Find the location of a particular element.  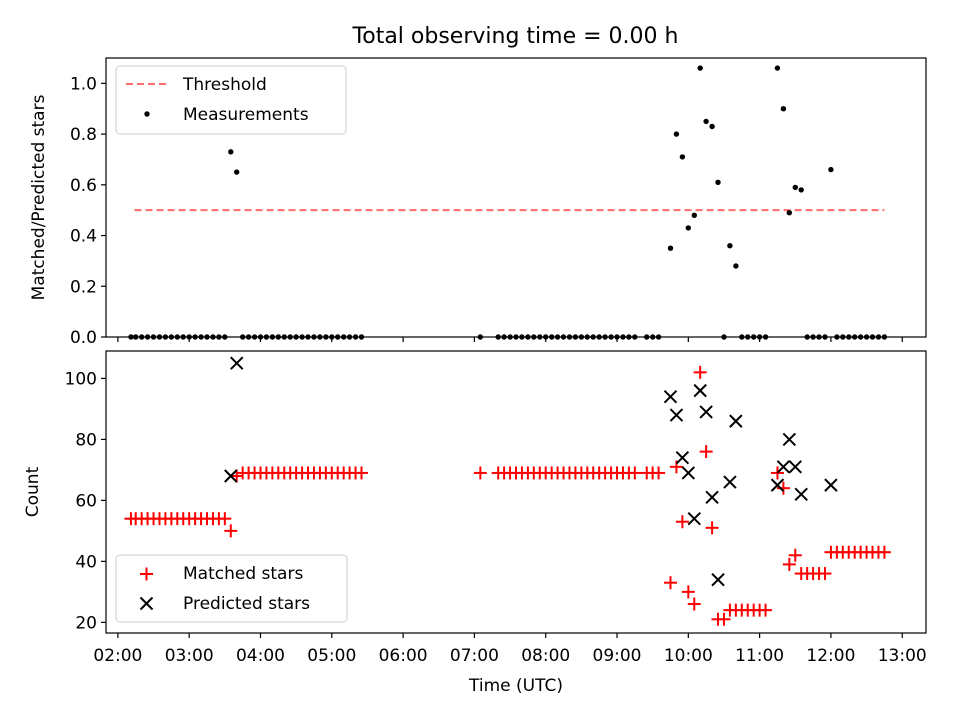

x-tick-label: 09:00 is located at coordinates (617, 656).